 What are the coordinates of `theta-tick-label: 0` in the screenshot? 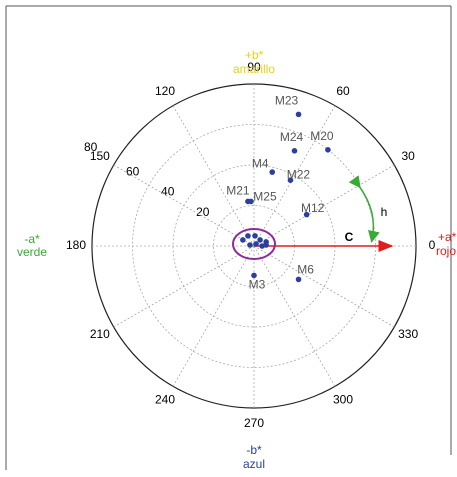 It's located at (432, 245).